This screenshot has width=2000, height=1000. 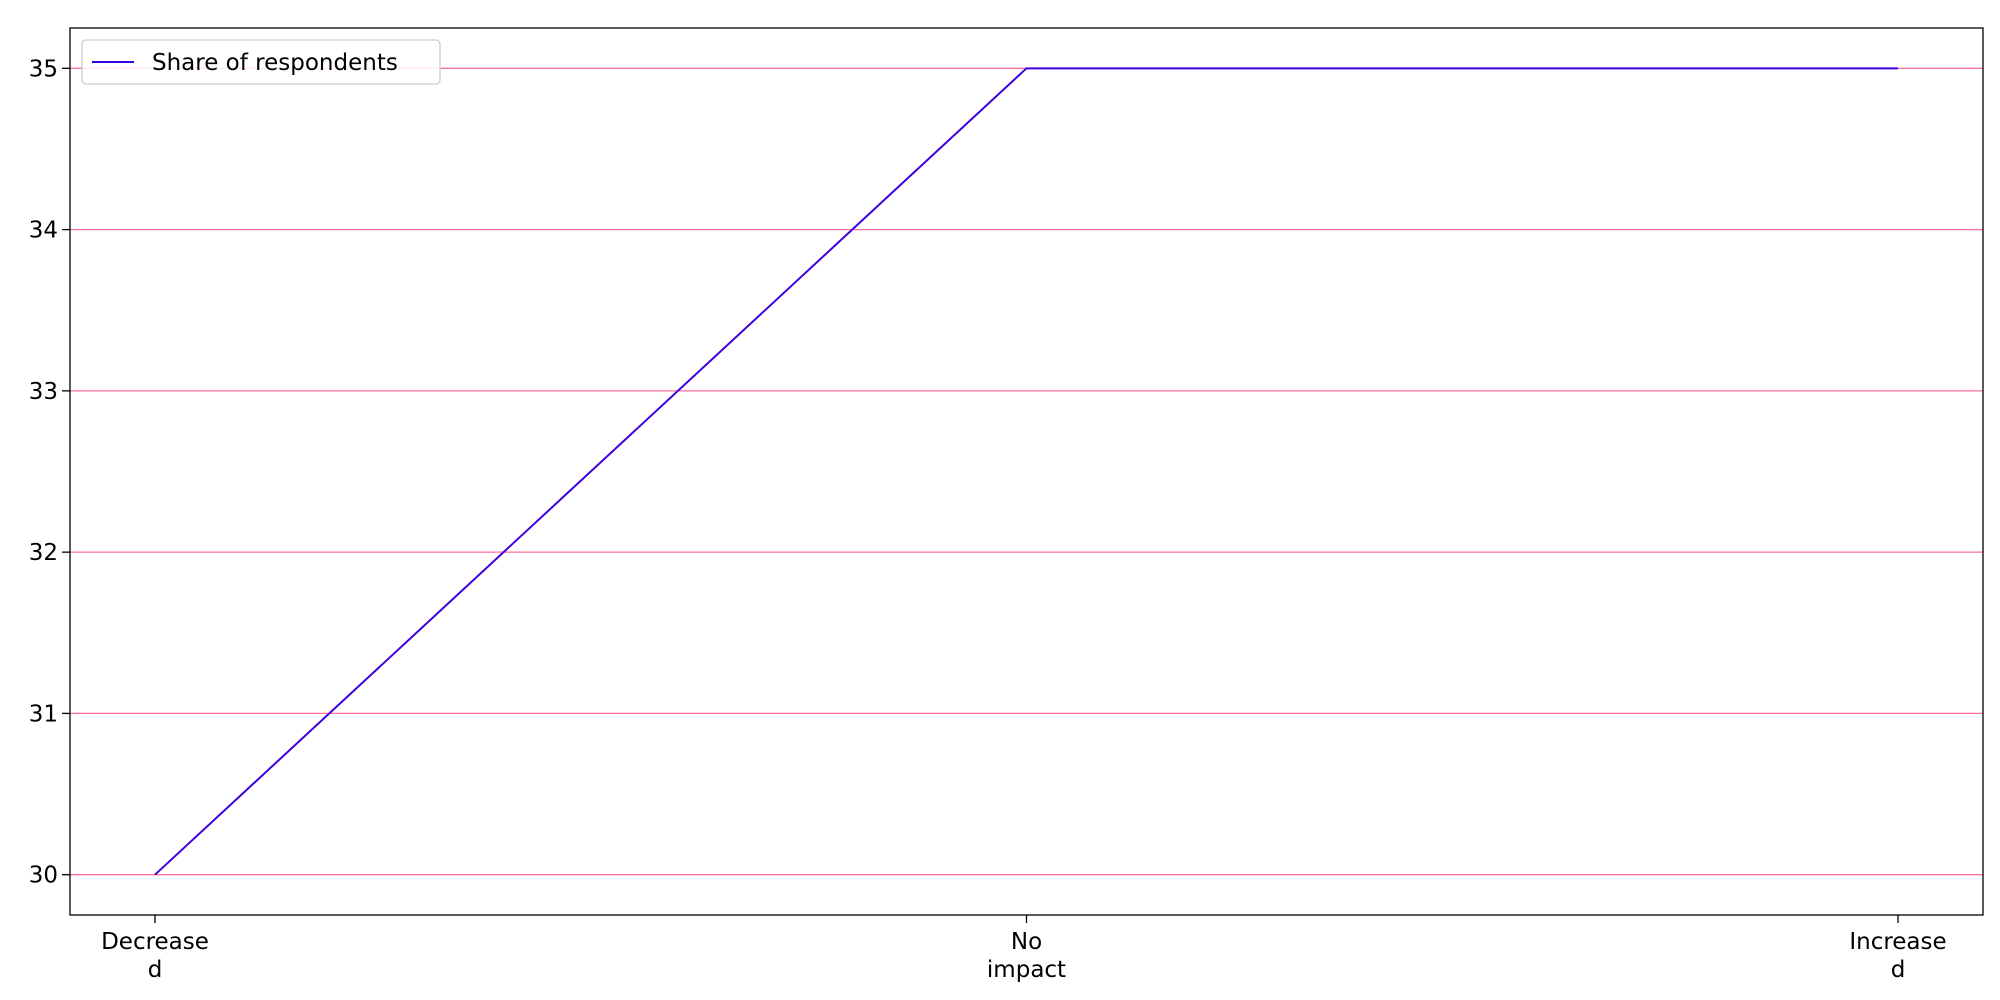 I want to click on y-tick-label-1: 31, so click(x=43, y=714).